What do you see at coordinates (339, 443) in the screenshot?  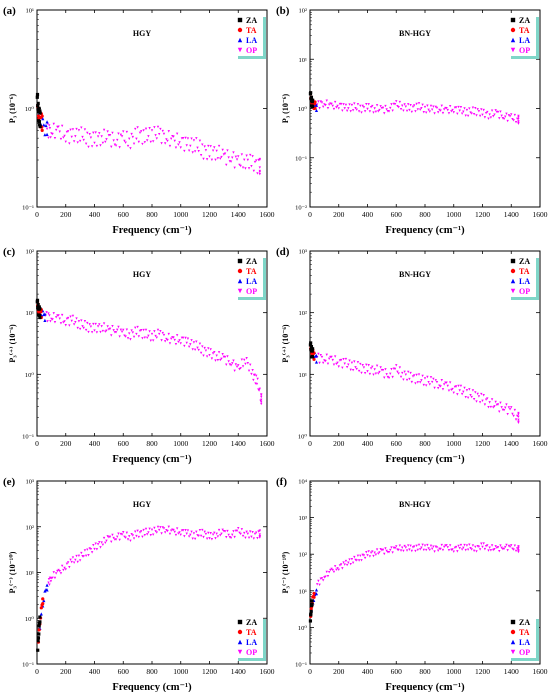 I see `x-tick-label: 200` at bounding box center [339, 443].